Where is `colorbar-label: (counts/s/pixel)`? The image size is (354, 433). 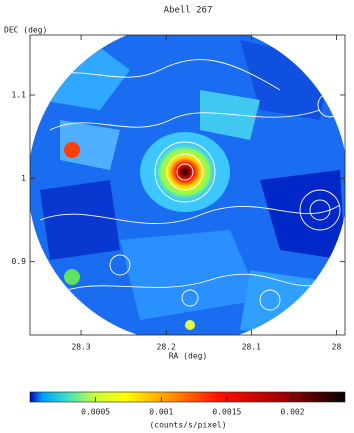
colorbar-label: (counts/s/pixel) is located at coordinates (187, 425).